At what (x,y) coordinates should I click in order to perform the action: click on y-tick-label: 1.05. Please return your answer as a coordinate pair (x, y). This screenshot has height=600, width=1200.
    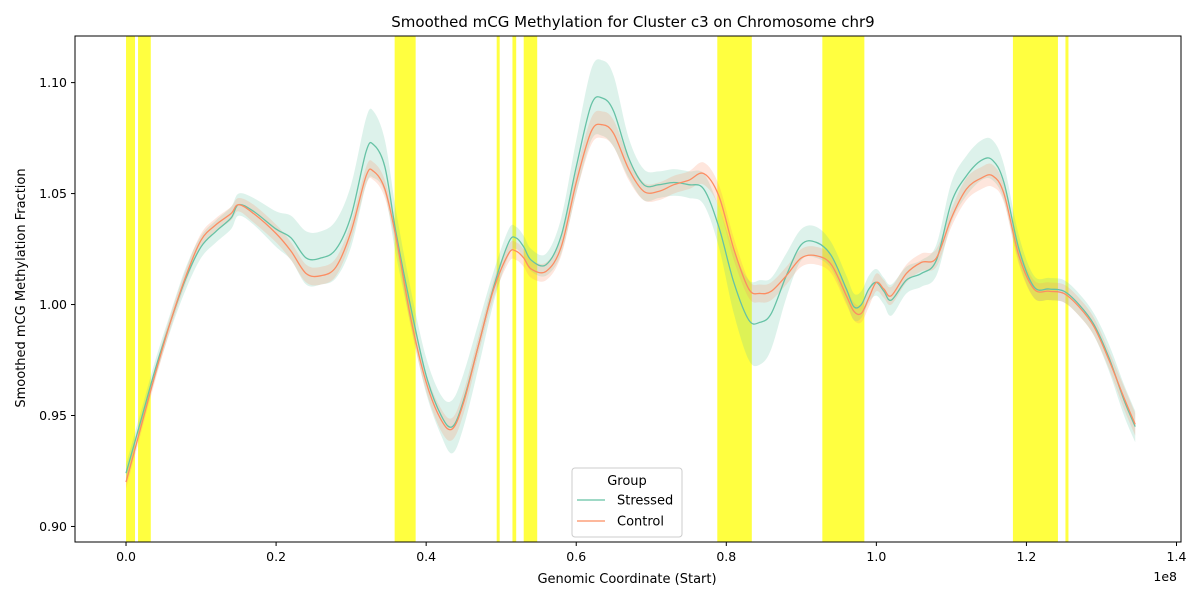
    Looking at the image, I should click on (53, 193).